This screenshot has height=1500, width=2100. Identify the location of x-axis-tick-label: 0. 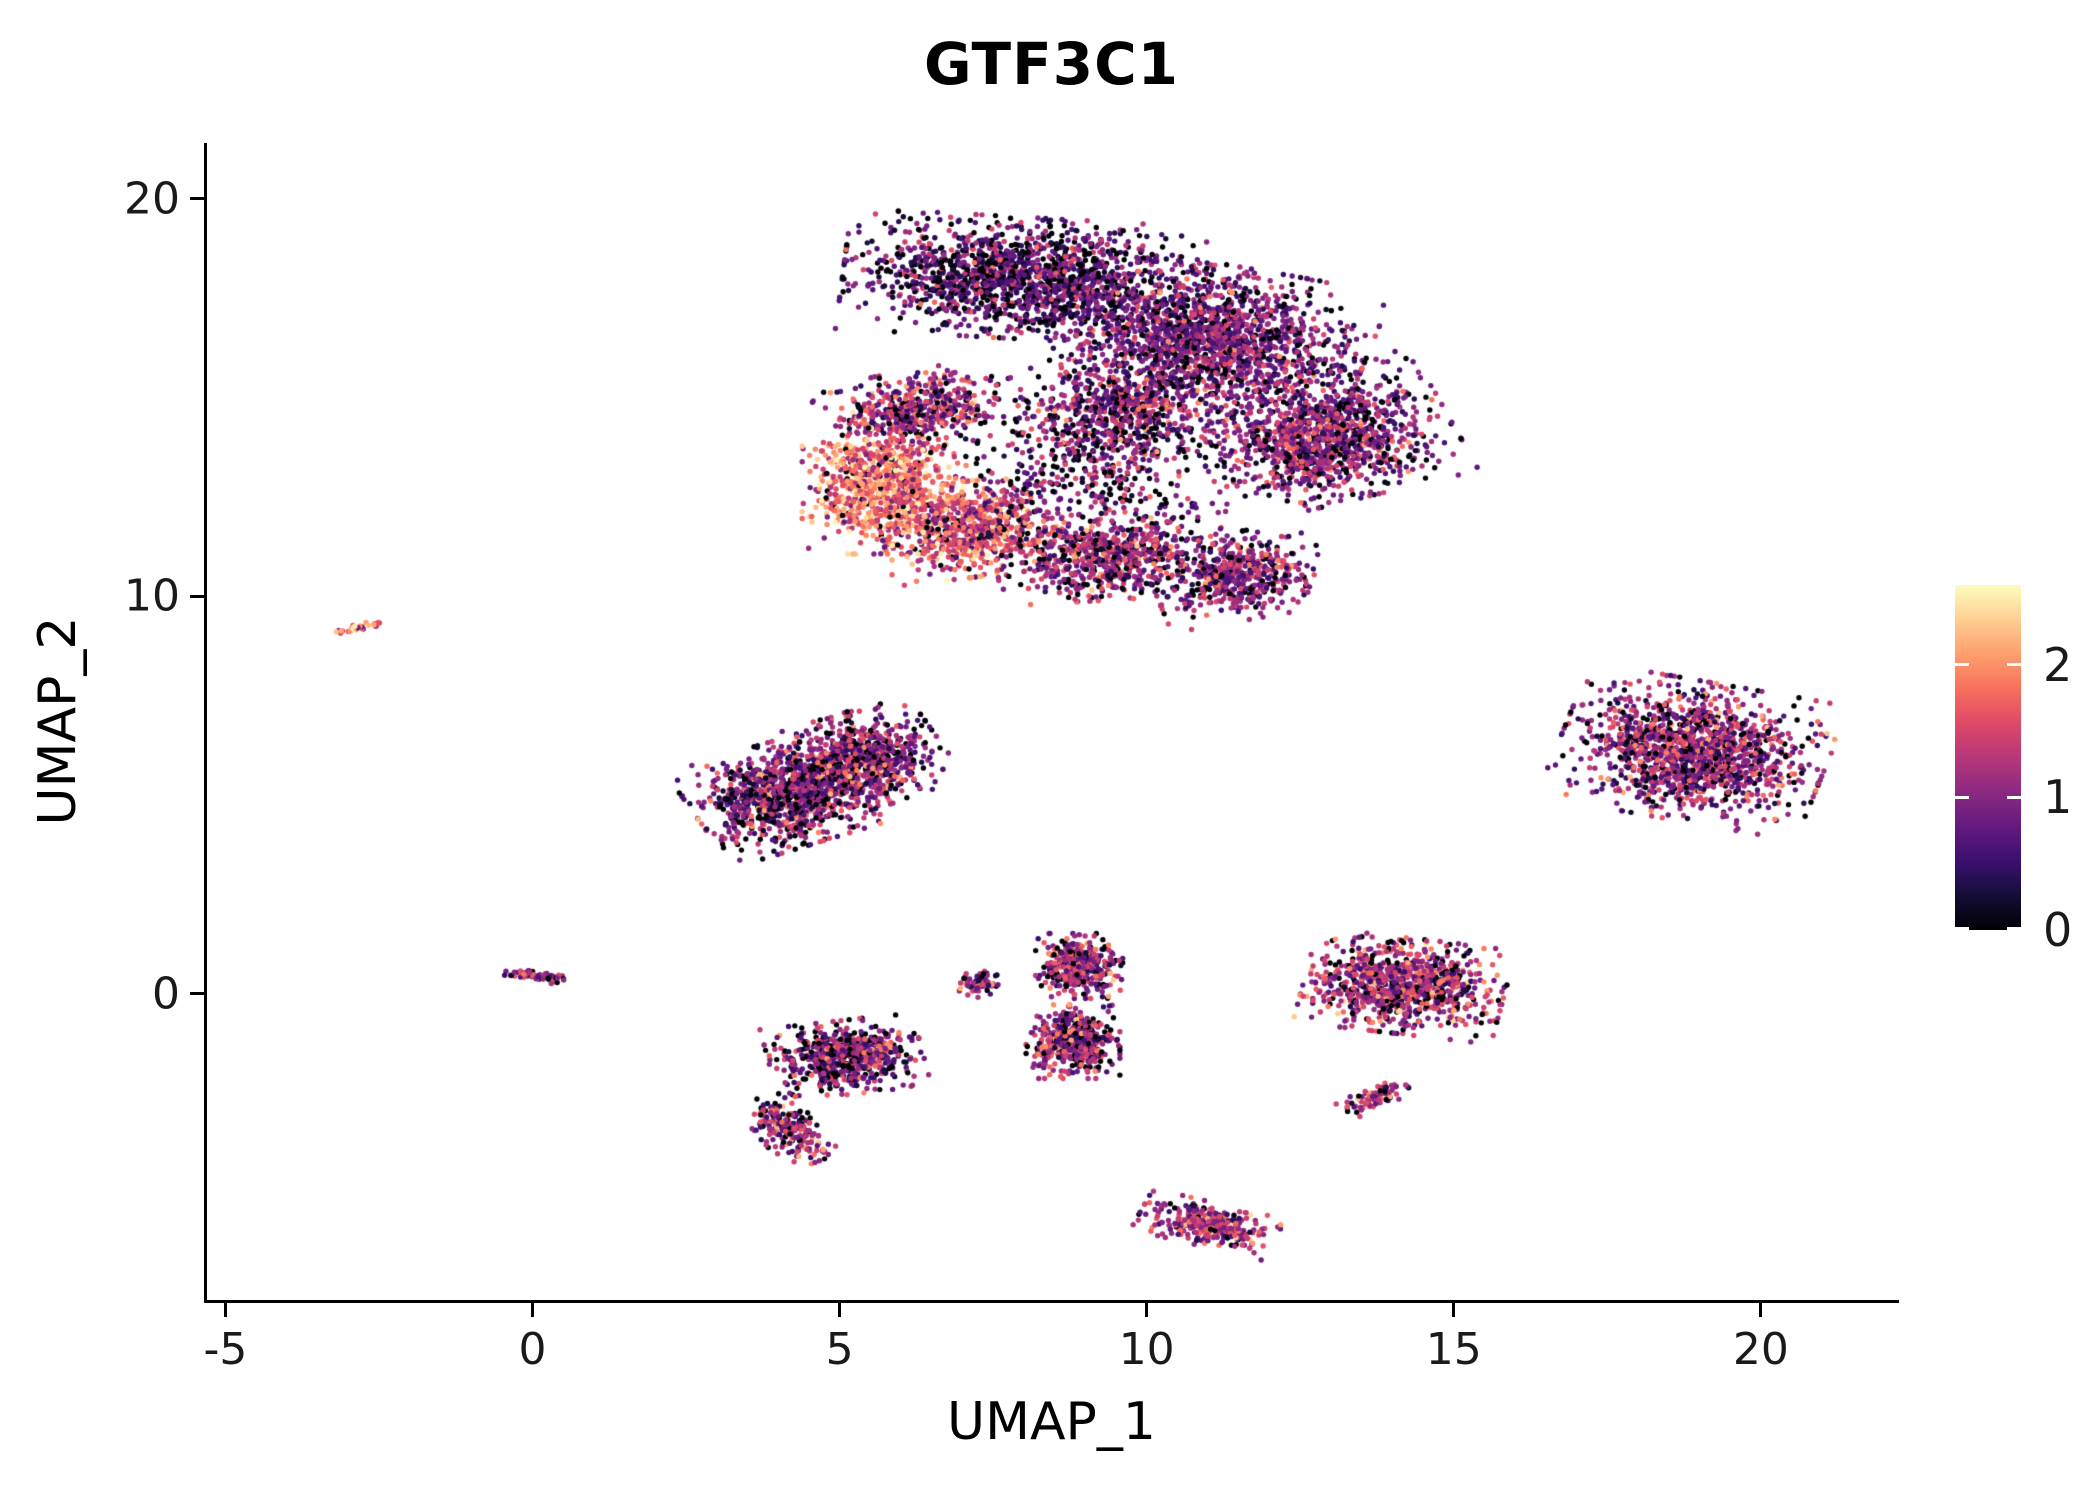
(532, 1349).